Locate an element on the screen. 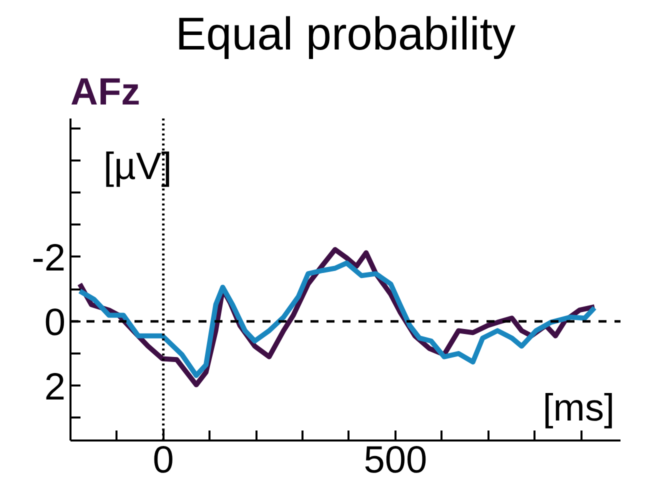  x-axis-title: [ms] is located at coordinates (578, 408).